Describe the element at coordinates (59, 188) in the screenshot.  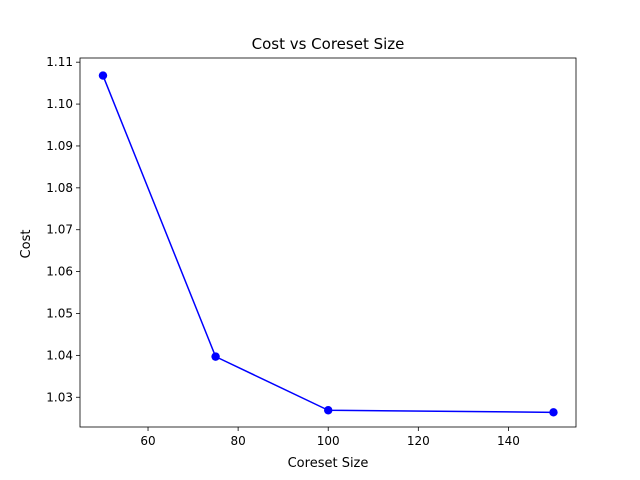
I see `y-tick-label: 1.08` at that location.